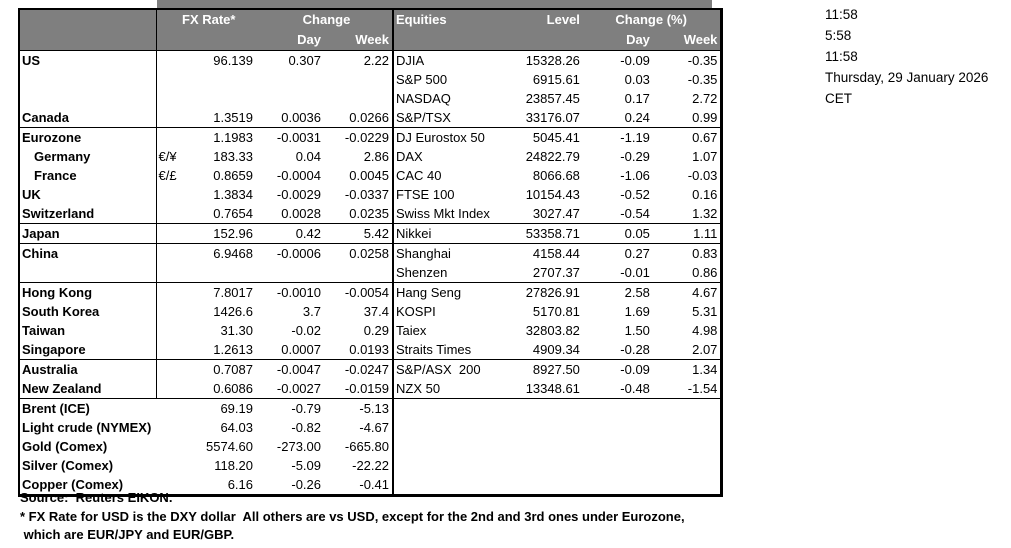 The width and height of the screenshot is (1011, 548). What do you see at coordinates (306, 427) in the screenshot?
I see `fx-day-change: -0.82` at bounding box center [306, 427].